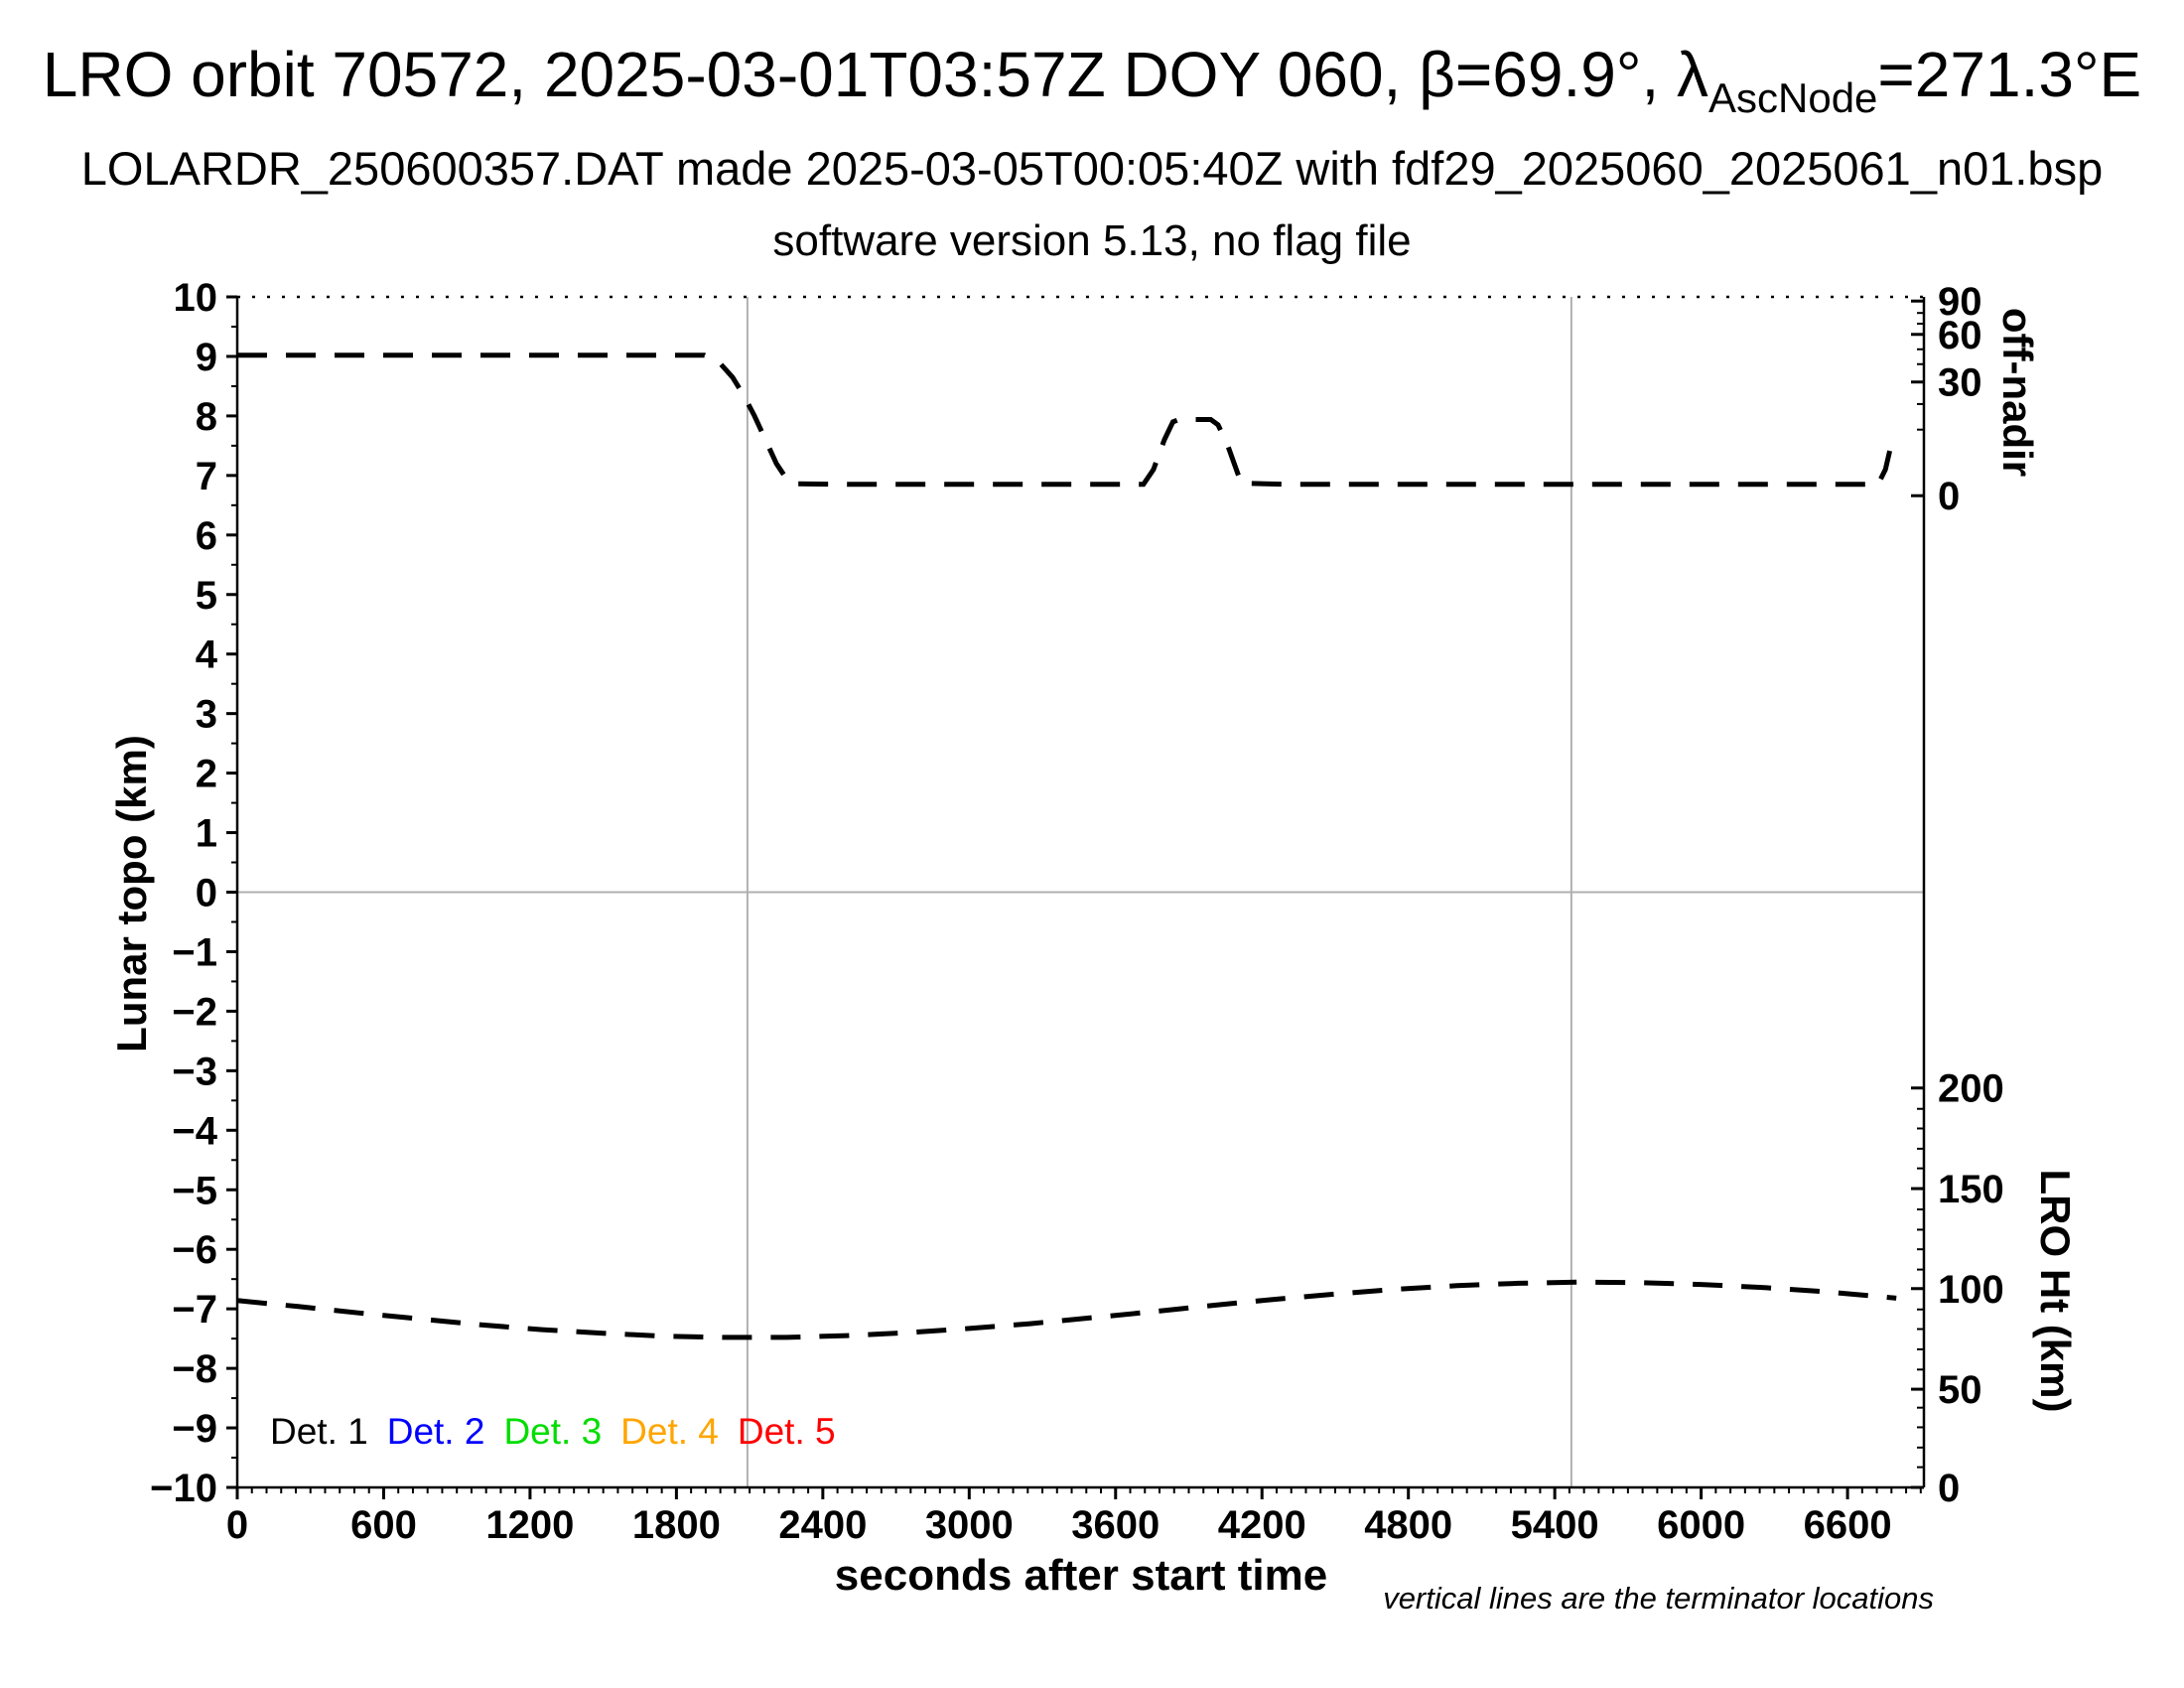  Describe the element at coordinates (196, 298) in the screenshot. I see `tick-label-left: 10` at that location.